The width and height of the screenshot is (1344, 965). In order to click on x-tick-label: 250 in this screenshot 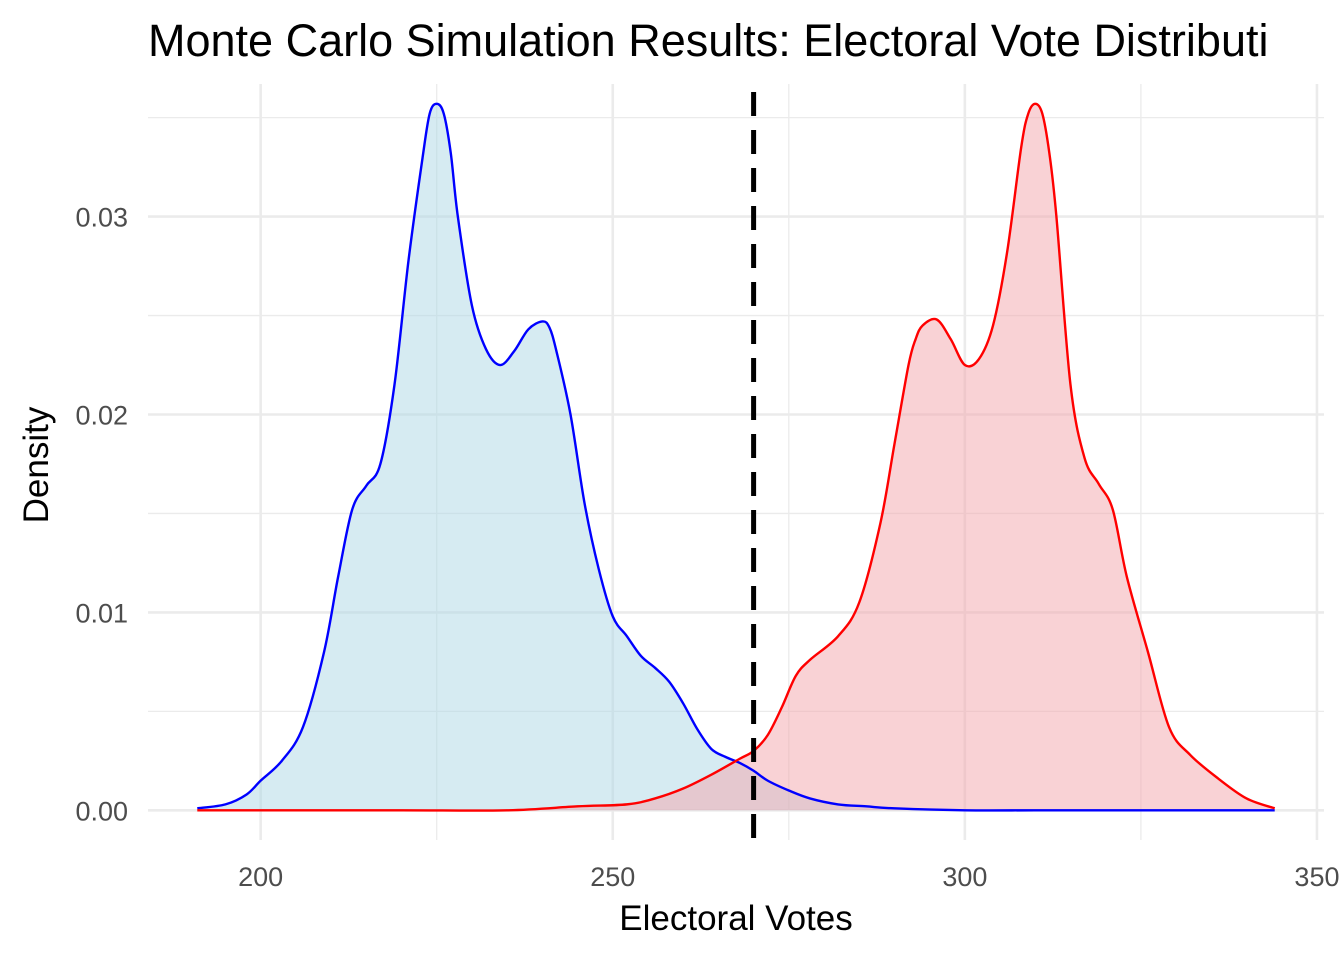, I will do `click(612, 877)`.